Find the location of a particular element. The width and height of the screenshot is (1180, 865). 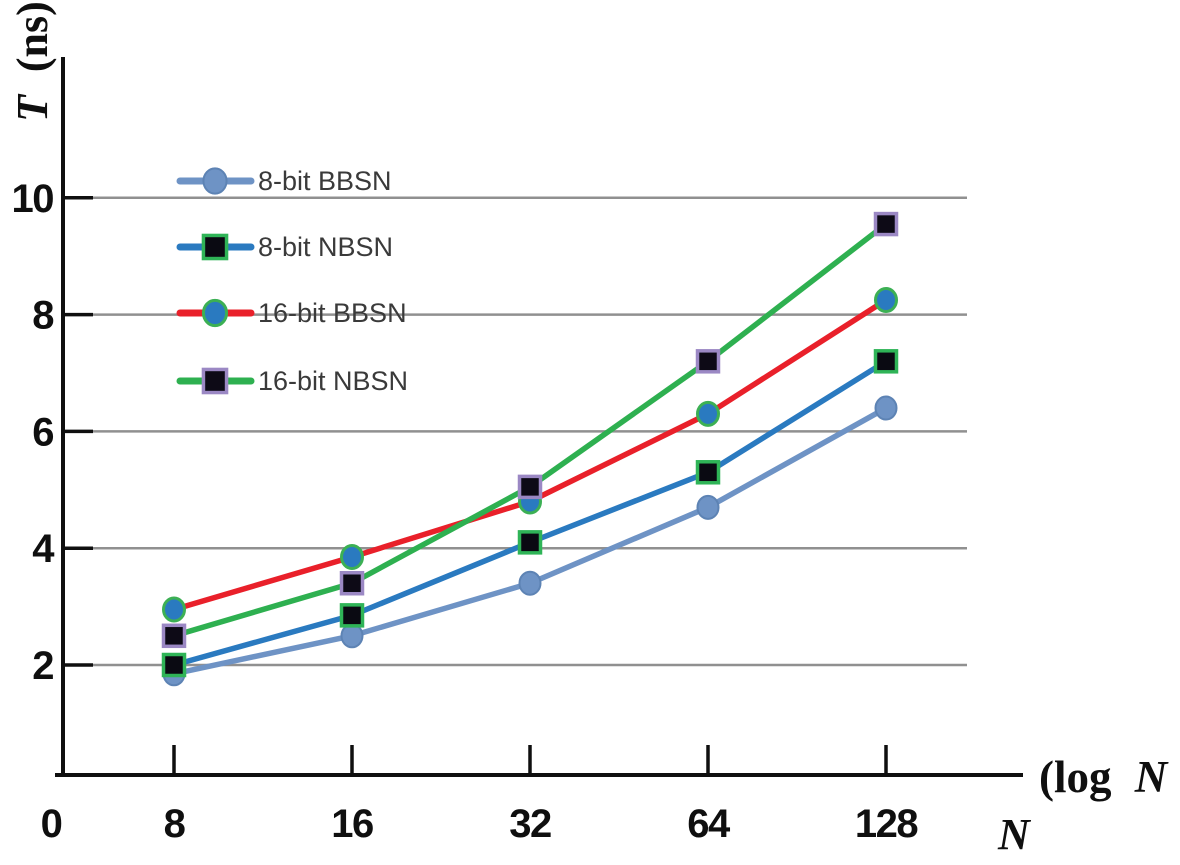

legend-item-16-bit-bbsn: 16-bit BBSN is located at coordinates (291, 313).